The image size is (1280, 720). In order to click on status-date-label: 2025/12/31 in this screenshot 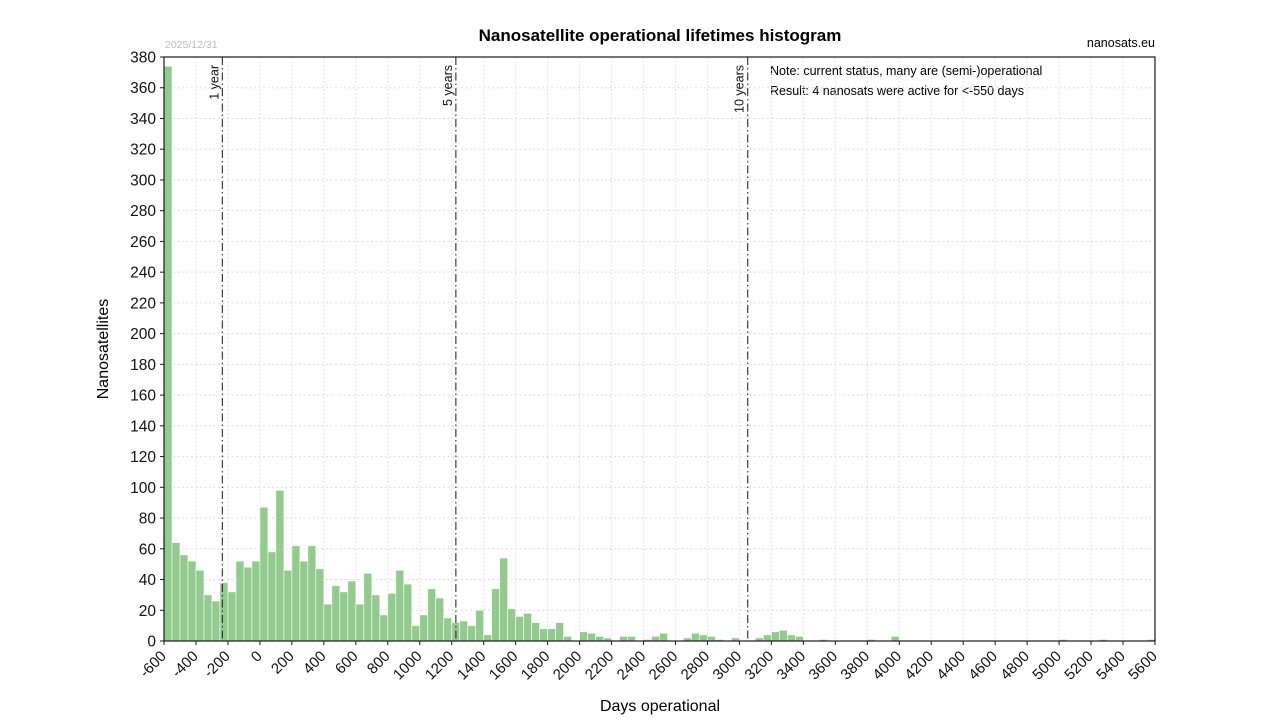, I will do `click(191, 45)`.